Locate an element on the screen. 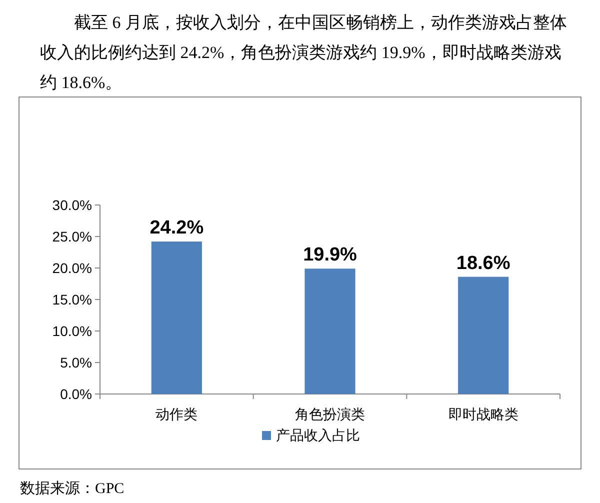 The image size is (600, 503). x-tick-label: 角色扮演类 is located at coordinates (330, 414).